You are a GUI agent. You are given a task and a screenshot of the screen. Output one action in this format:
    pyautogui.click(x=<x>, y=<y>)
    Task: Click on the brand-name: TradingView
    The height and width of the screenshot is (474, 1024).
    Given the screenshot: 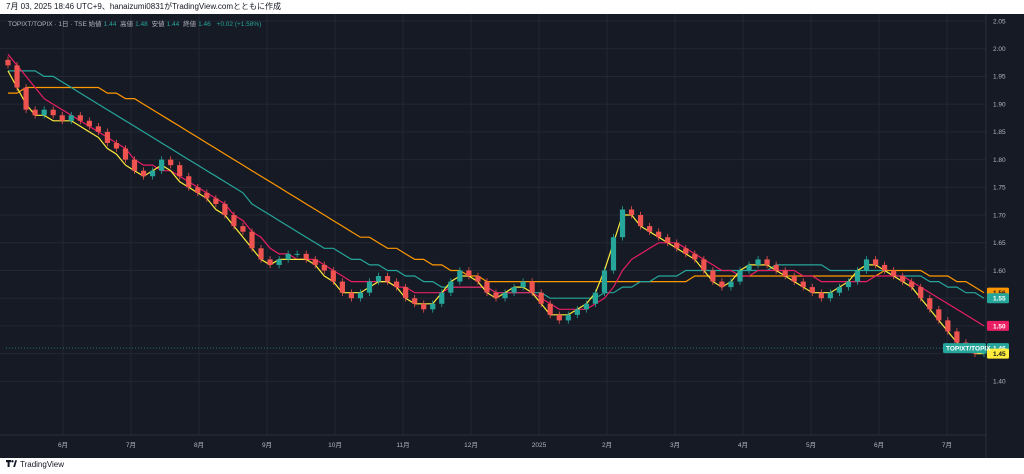 What is the action you would take?
    pyautogui.click(x=42, y=464)
    